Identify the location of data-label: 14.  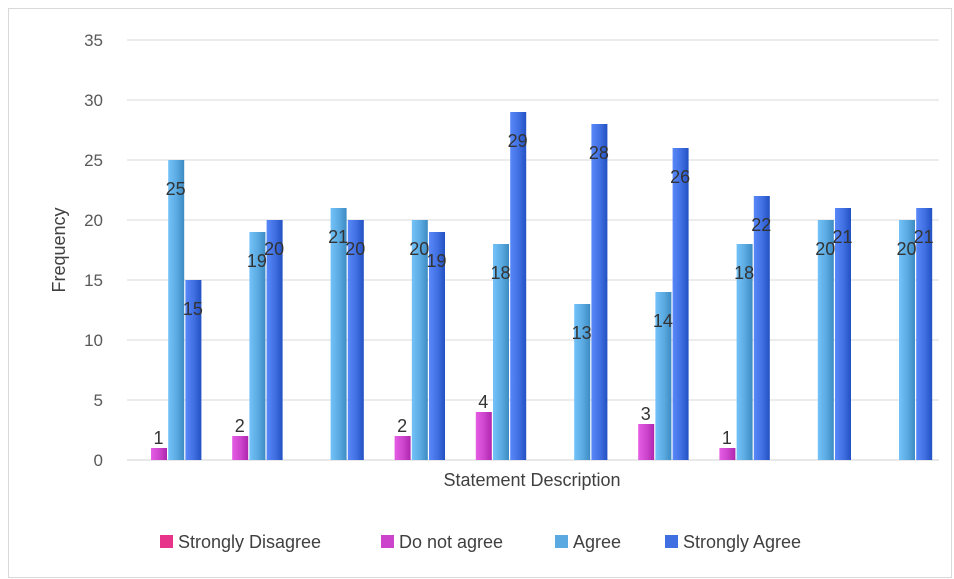
(663, 321).